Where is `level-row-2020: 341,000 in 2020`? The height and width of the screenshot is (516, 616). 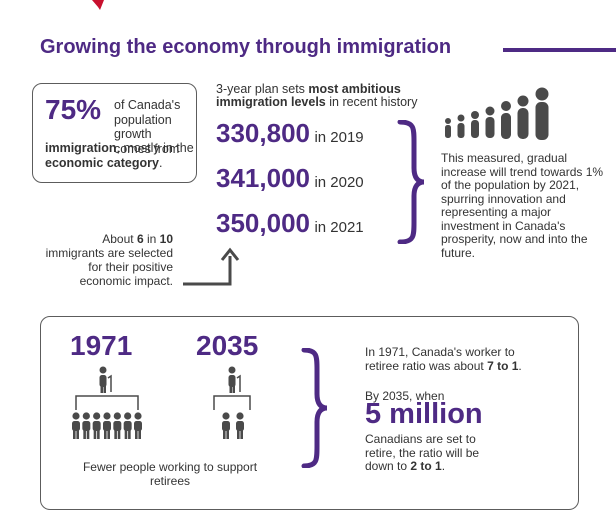 level-row-2020: 341,000 in 2020 is located at coordinates (290, 178).